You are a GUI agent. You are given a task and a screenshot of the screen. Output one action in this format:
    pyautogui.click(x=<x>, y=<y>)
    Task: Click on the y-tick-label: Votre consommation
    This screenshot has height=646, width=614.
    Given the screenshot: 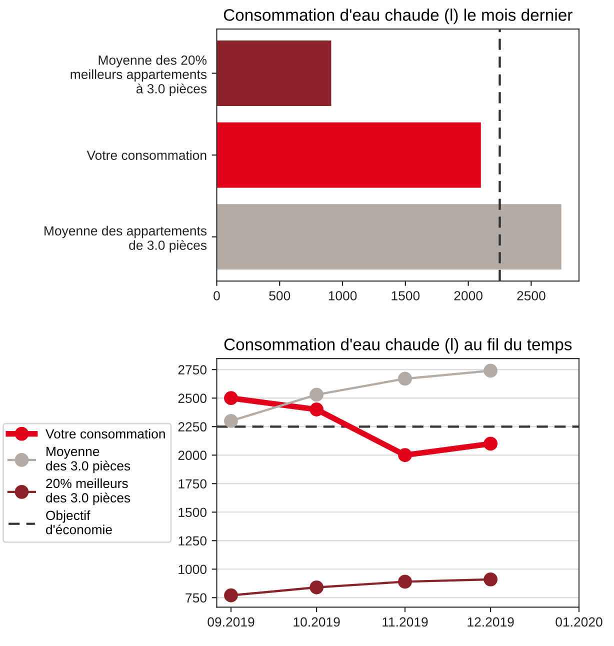 What is the action you would take?
    pyautogui.click(x=146, y=155)
    